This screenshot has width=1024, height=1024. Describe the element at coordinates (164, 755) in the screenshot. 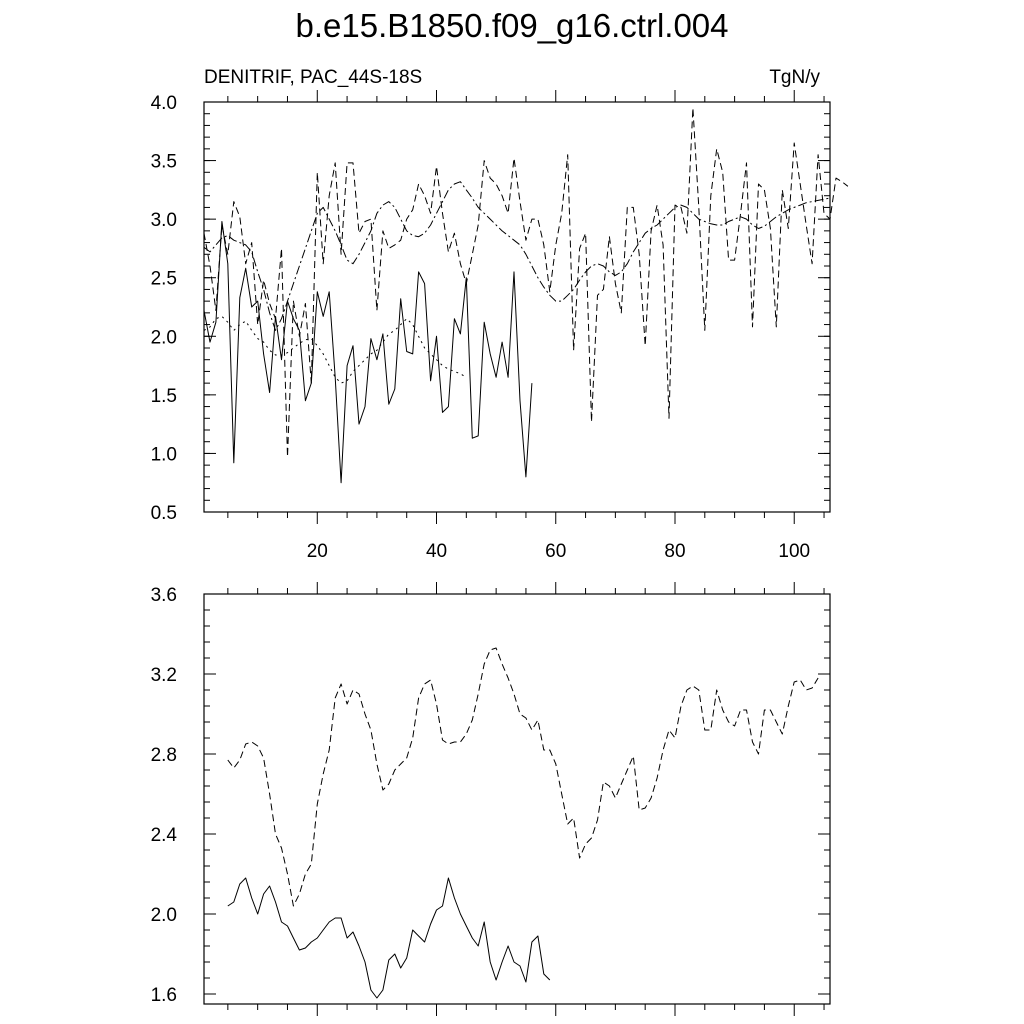

I see `y-tick-label: 2.8` at that location.